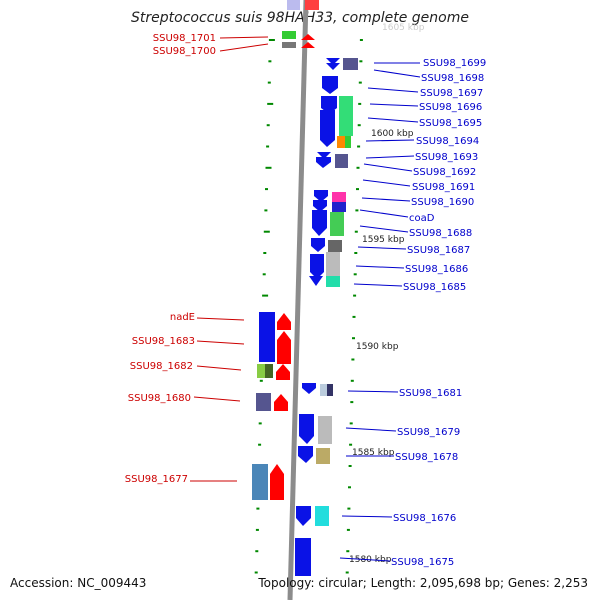 The image size is (600, 600). Describe the element at coordinates (159, 398) in the screenshot. I see `reverse-gene-label: SSU98_1680` at that location.